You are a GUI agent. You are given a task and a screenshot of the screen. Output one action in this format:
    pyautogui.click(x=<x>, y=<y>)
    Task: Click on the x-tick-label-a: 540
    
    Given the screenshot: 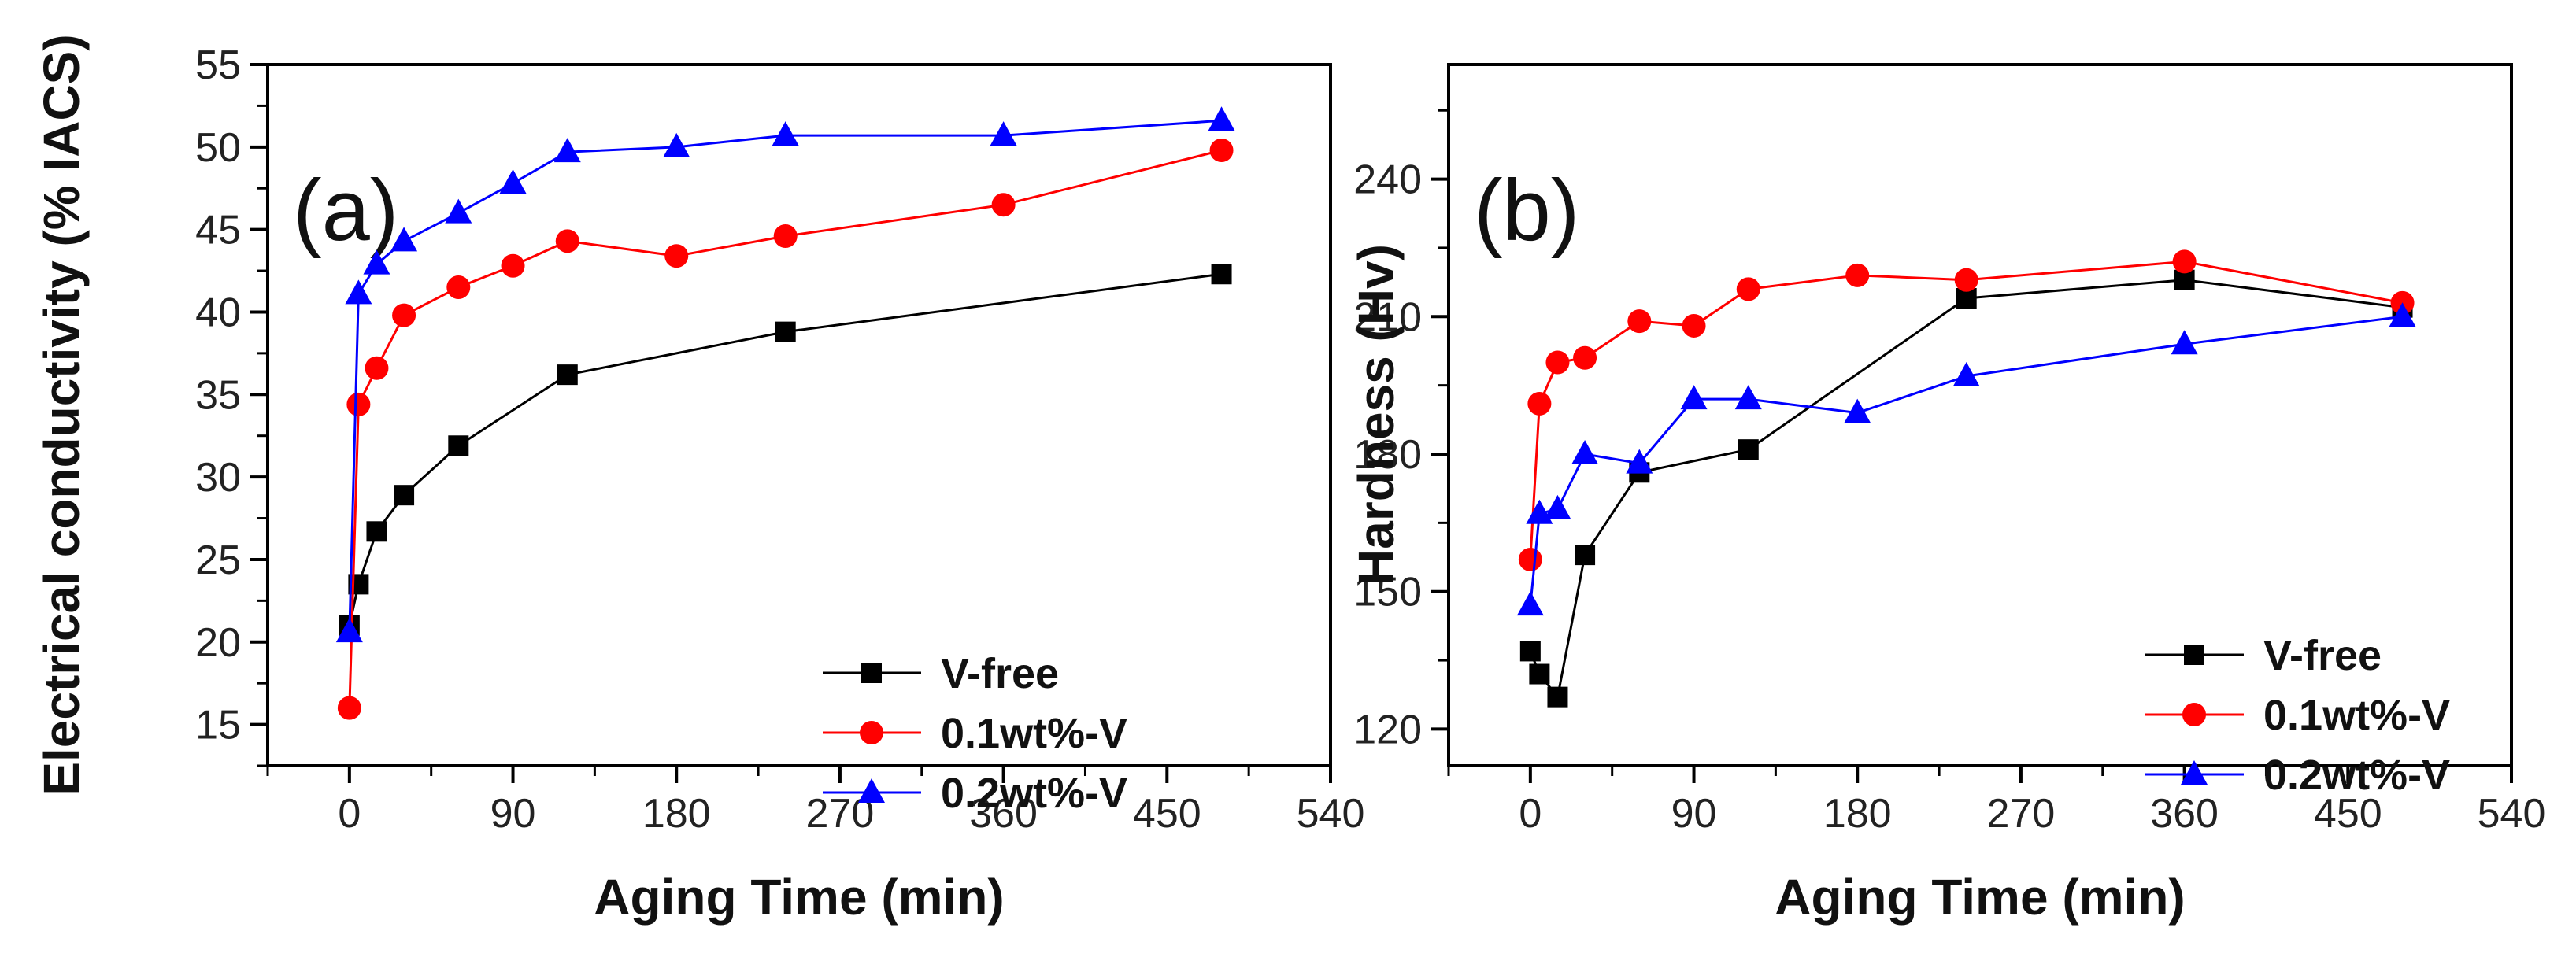 What is the action you would take?
    pyautogui.click(x=1331, y=814)
    